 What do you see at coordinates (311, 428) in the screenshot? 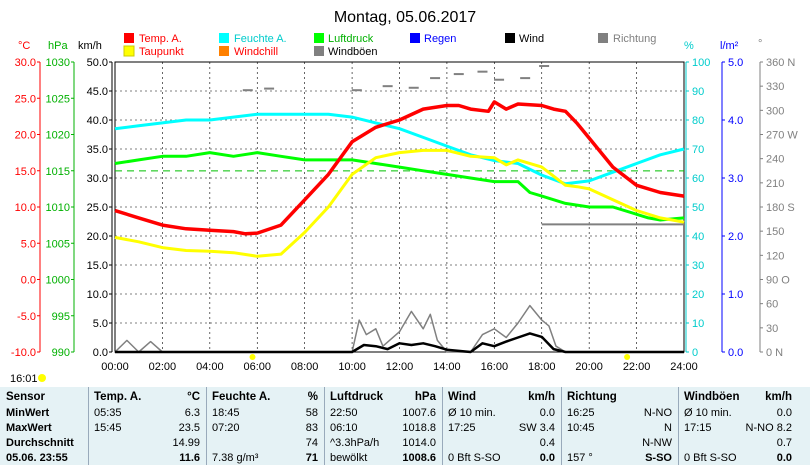
I see `cell-feu_v: 83` at bounding box center [311, 428].